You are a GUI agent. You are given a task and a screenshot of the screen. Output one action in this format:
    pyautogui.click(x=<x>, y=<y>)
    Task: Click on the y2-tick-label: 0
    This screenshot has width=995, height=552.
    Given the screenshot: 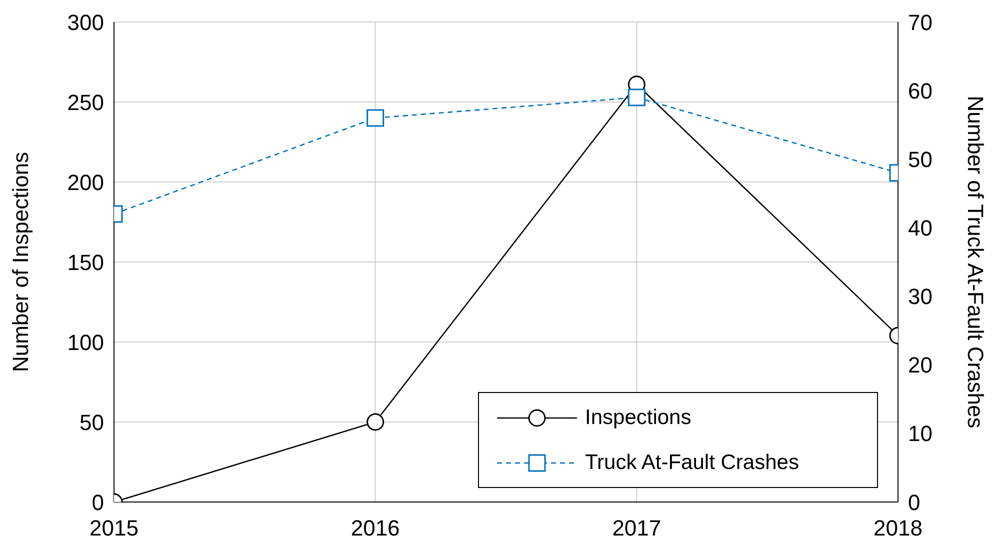 What is the action you would take?
    pyautogui.click(x=914, y=502)
    